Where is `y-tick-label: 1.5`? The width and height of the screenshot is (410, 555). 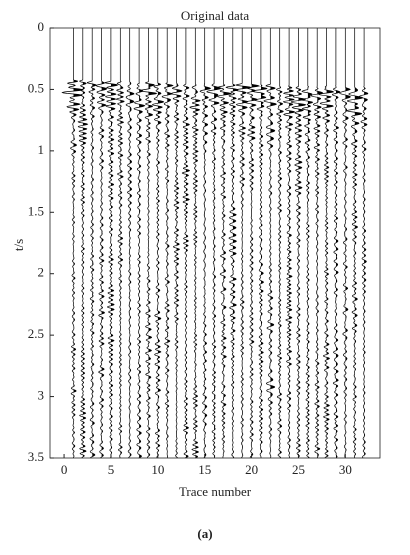
y-tick-label: 1.5 is located at coordinates (36, 210).